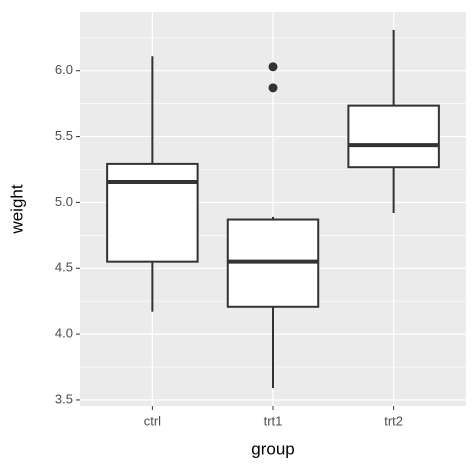 Image resolution: width=474 pixels, height=474 pixels. I want to click on y-tick-label: 6.0, so click(64, 69).